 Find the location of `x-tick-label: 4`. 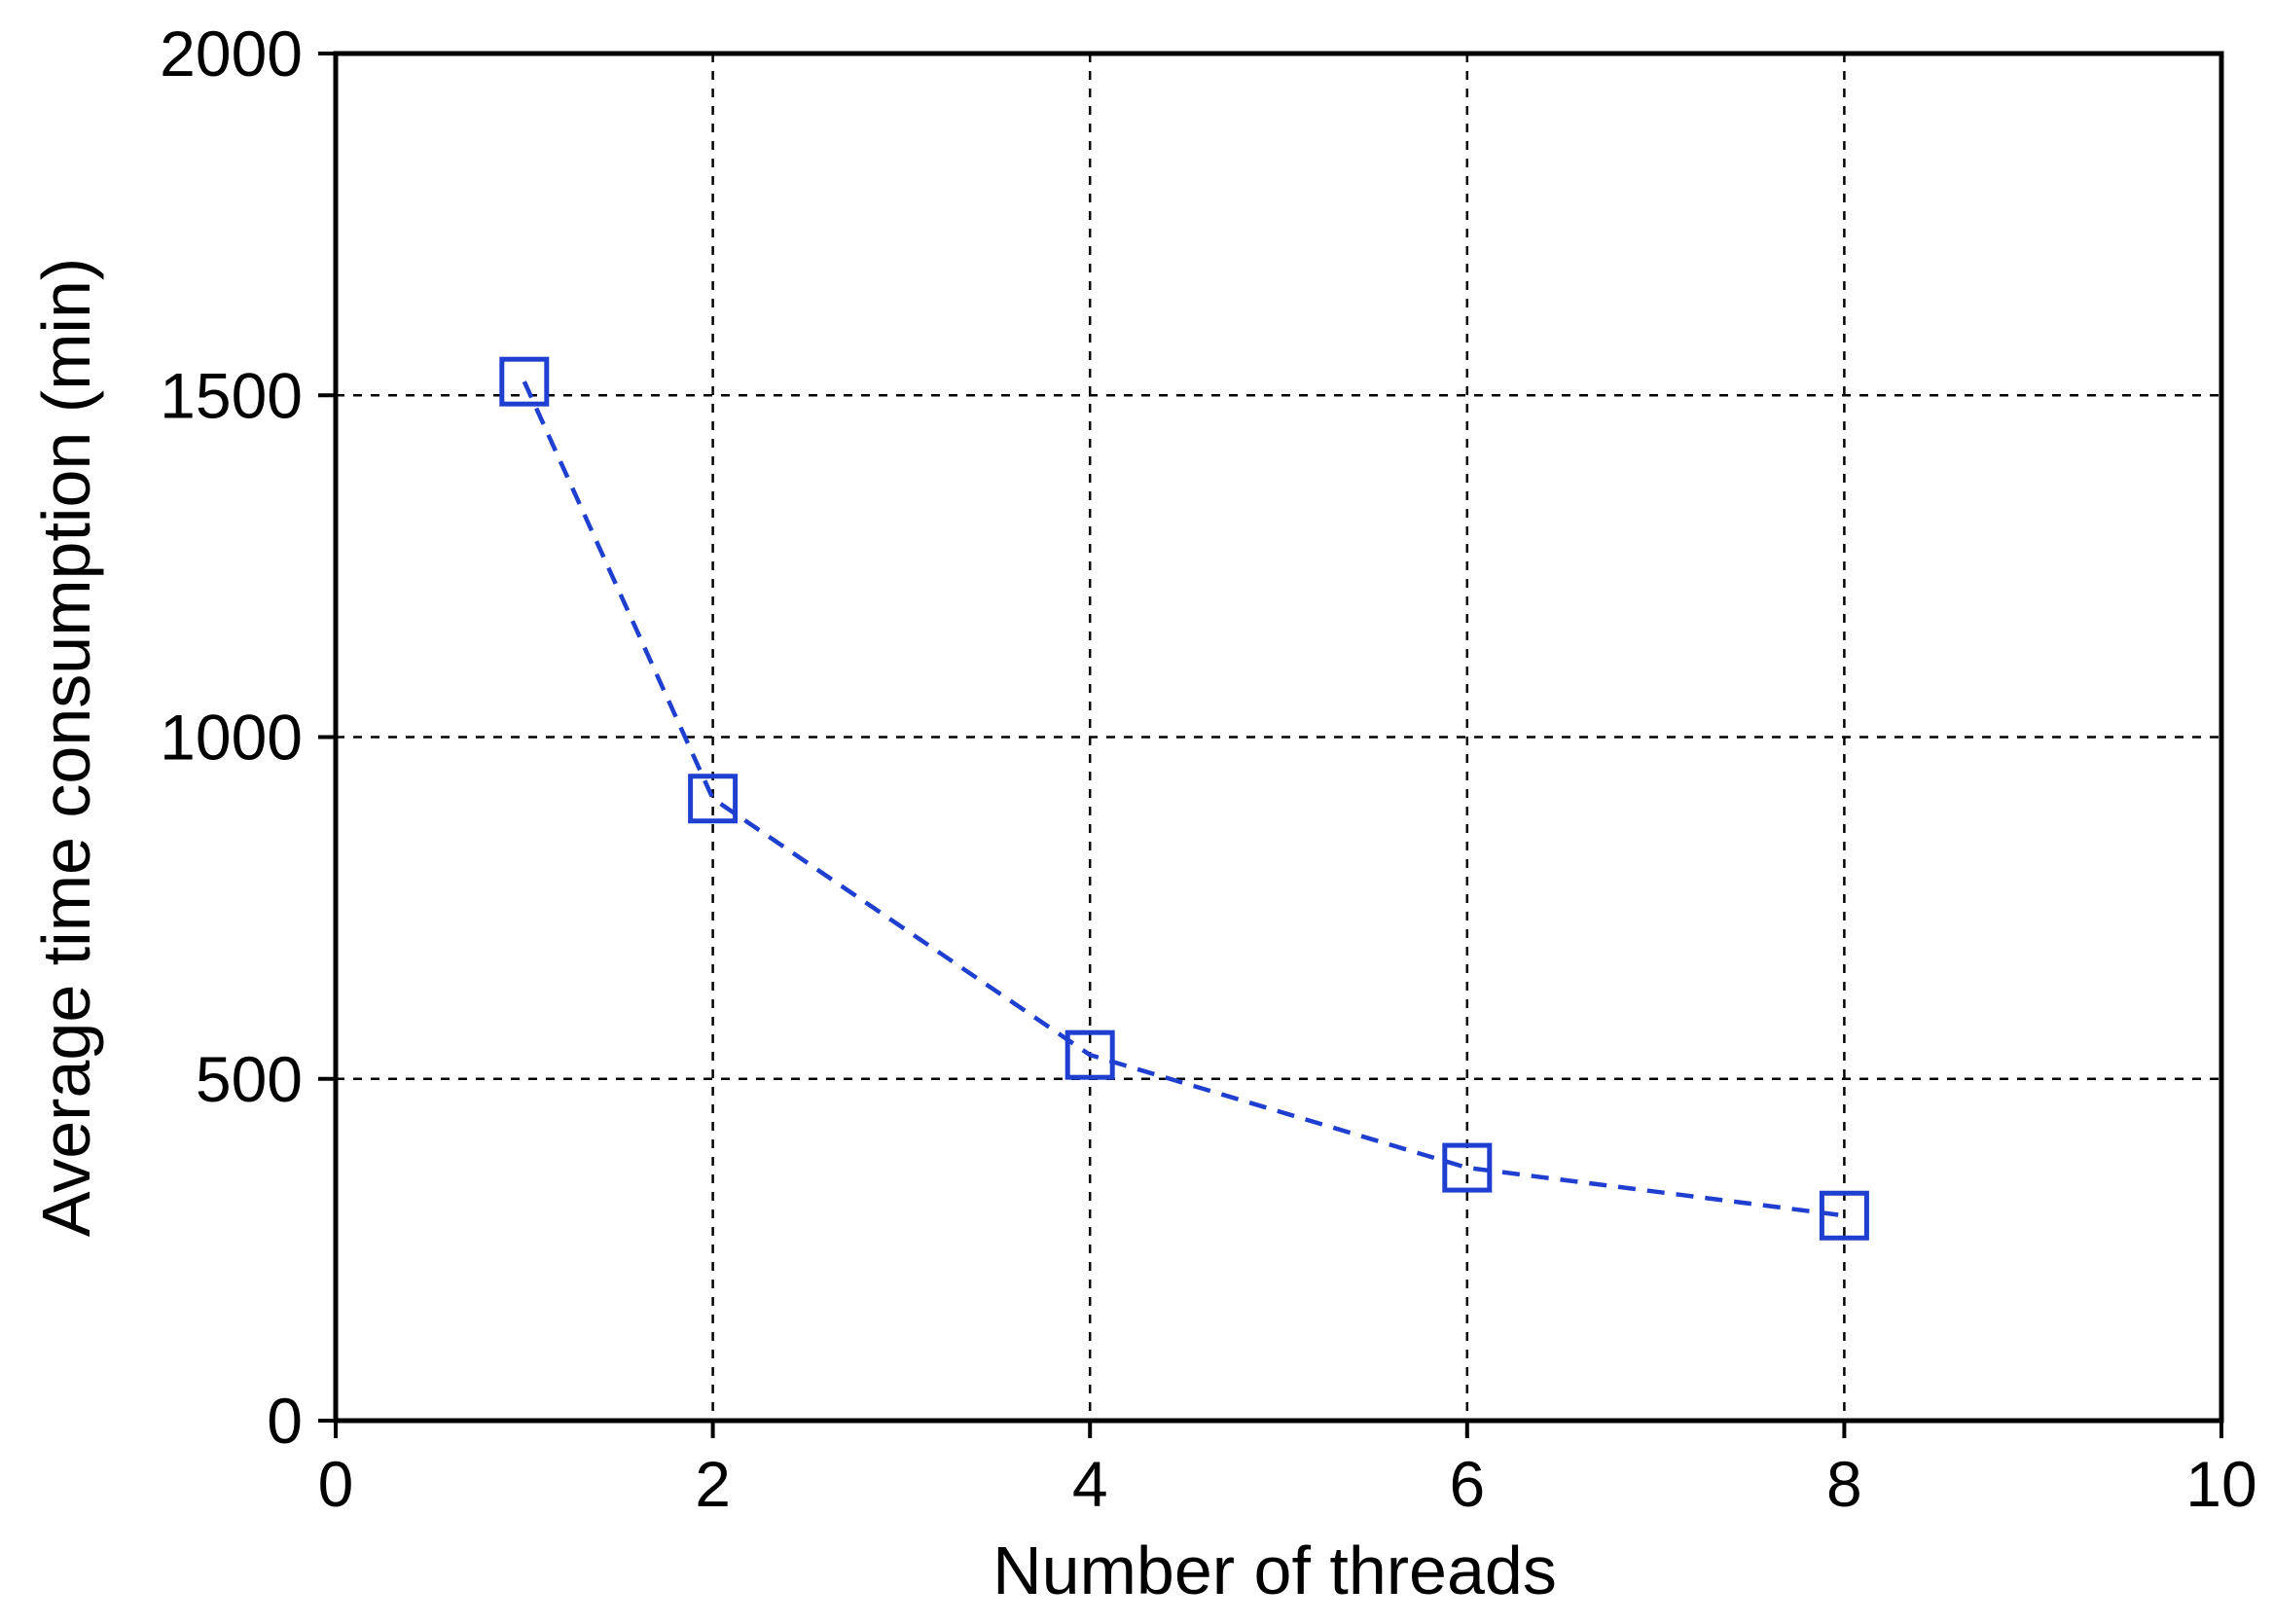

x-tick-label: 4 is located at coordinates (1090, 1484).